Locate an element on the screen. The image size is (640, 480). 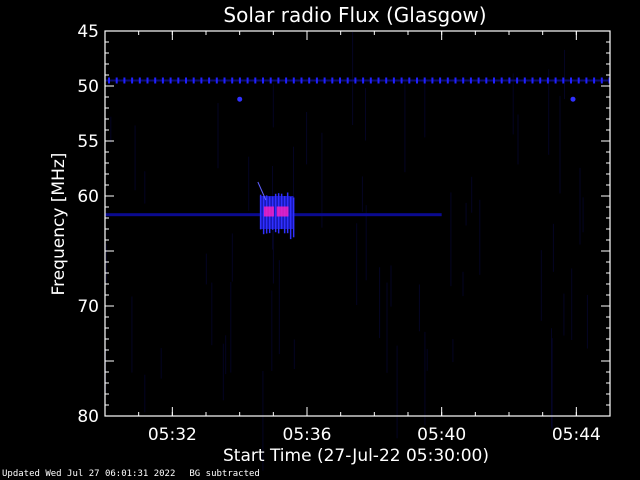
x-tick-label: 05:32 is located at coordinates (172, 435).